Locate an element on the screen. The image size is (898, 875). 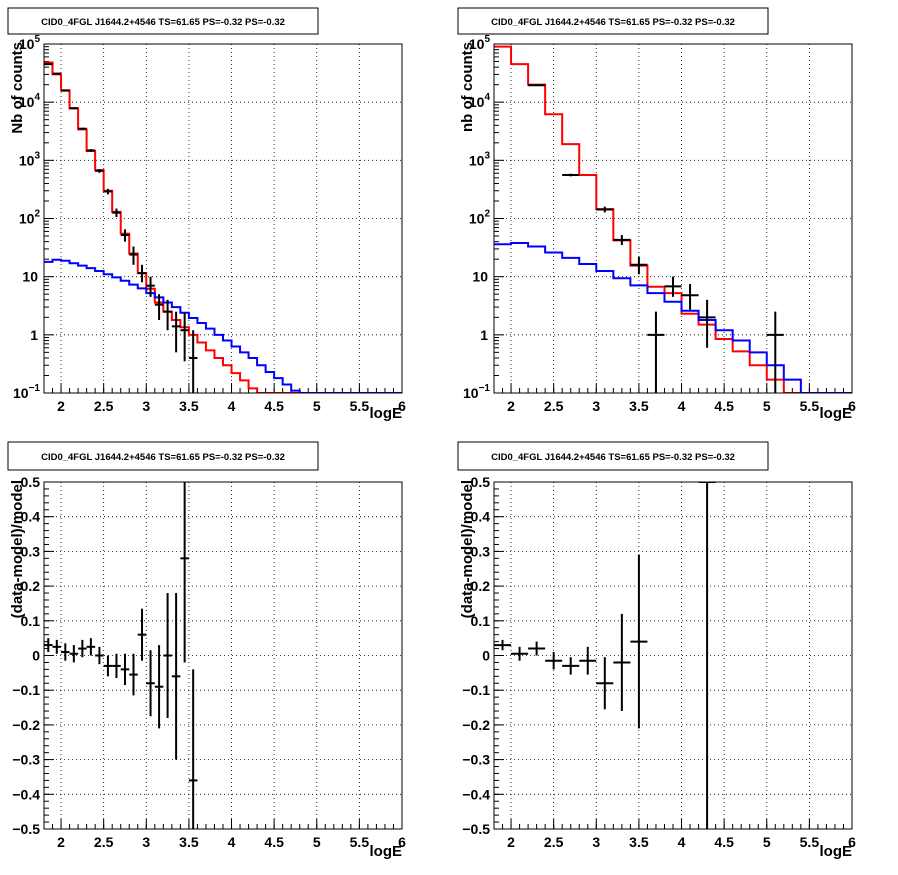
x-tick-label: 2 is located at coordinates (61, 406).